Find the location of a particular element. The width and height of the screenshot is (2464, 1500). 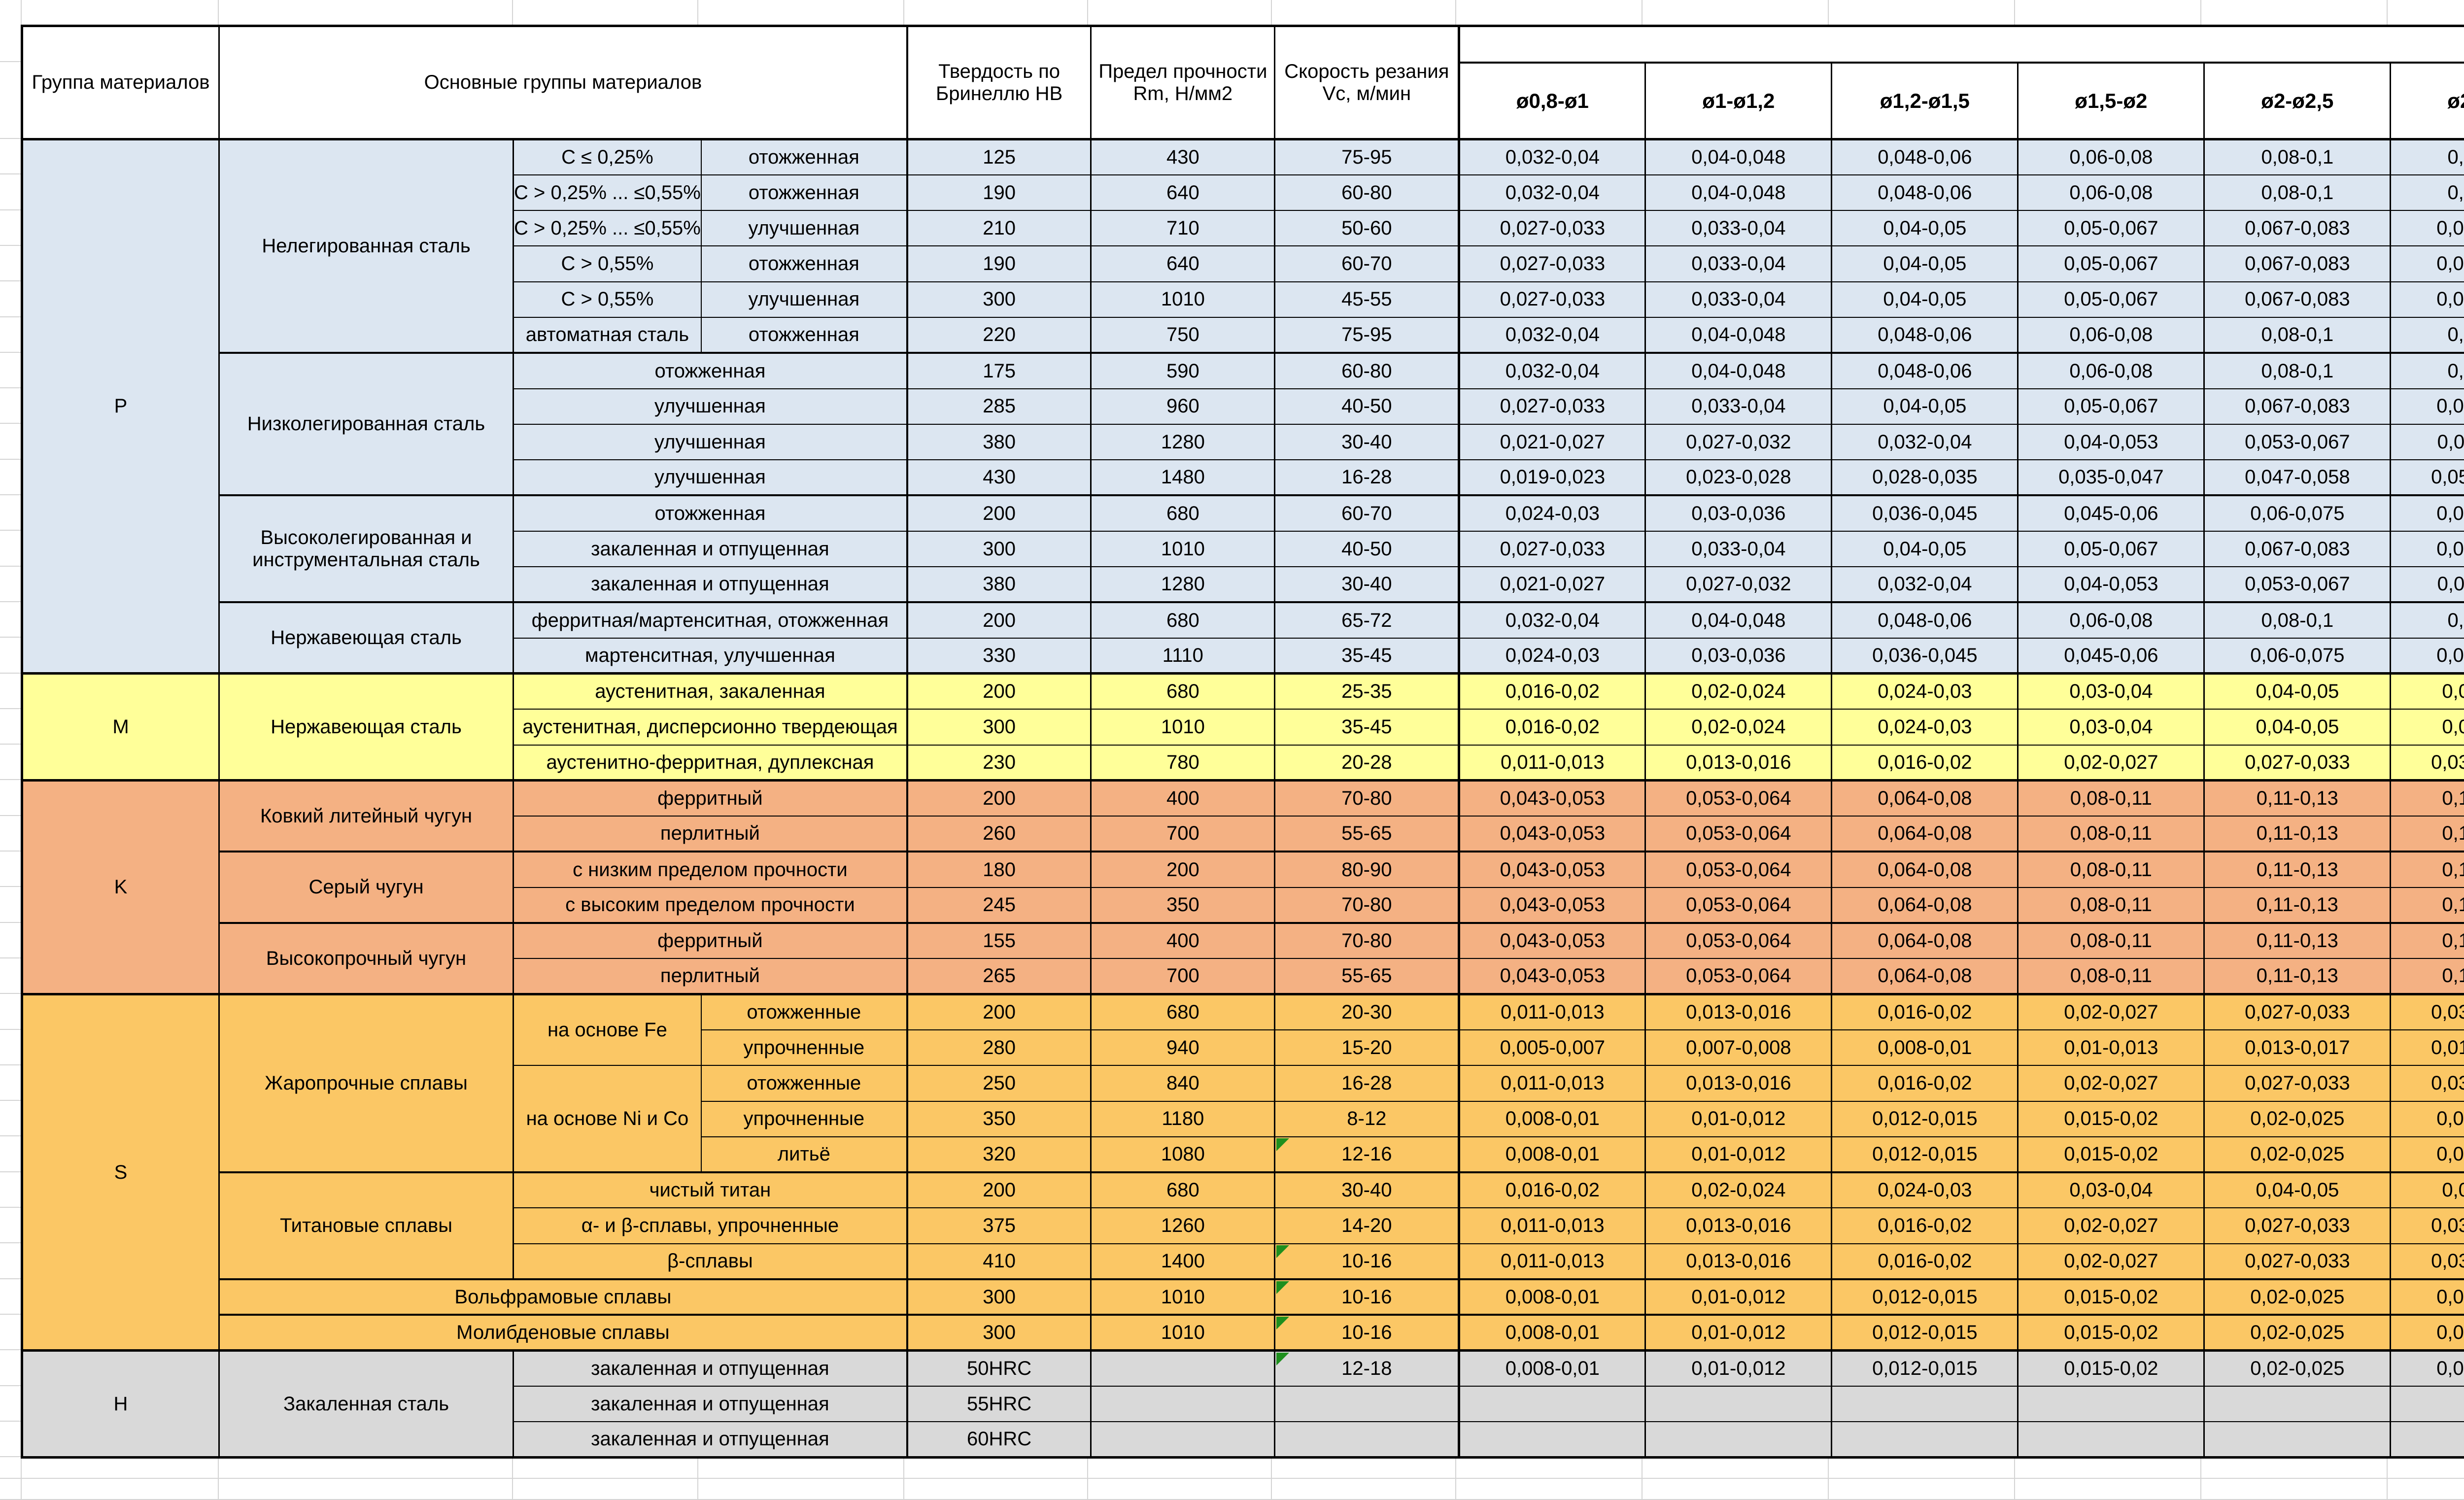

cutting-speed-vc-cell: 35-45 is located at coordinates (1367, 655).